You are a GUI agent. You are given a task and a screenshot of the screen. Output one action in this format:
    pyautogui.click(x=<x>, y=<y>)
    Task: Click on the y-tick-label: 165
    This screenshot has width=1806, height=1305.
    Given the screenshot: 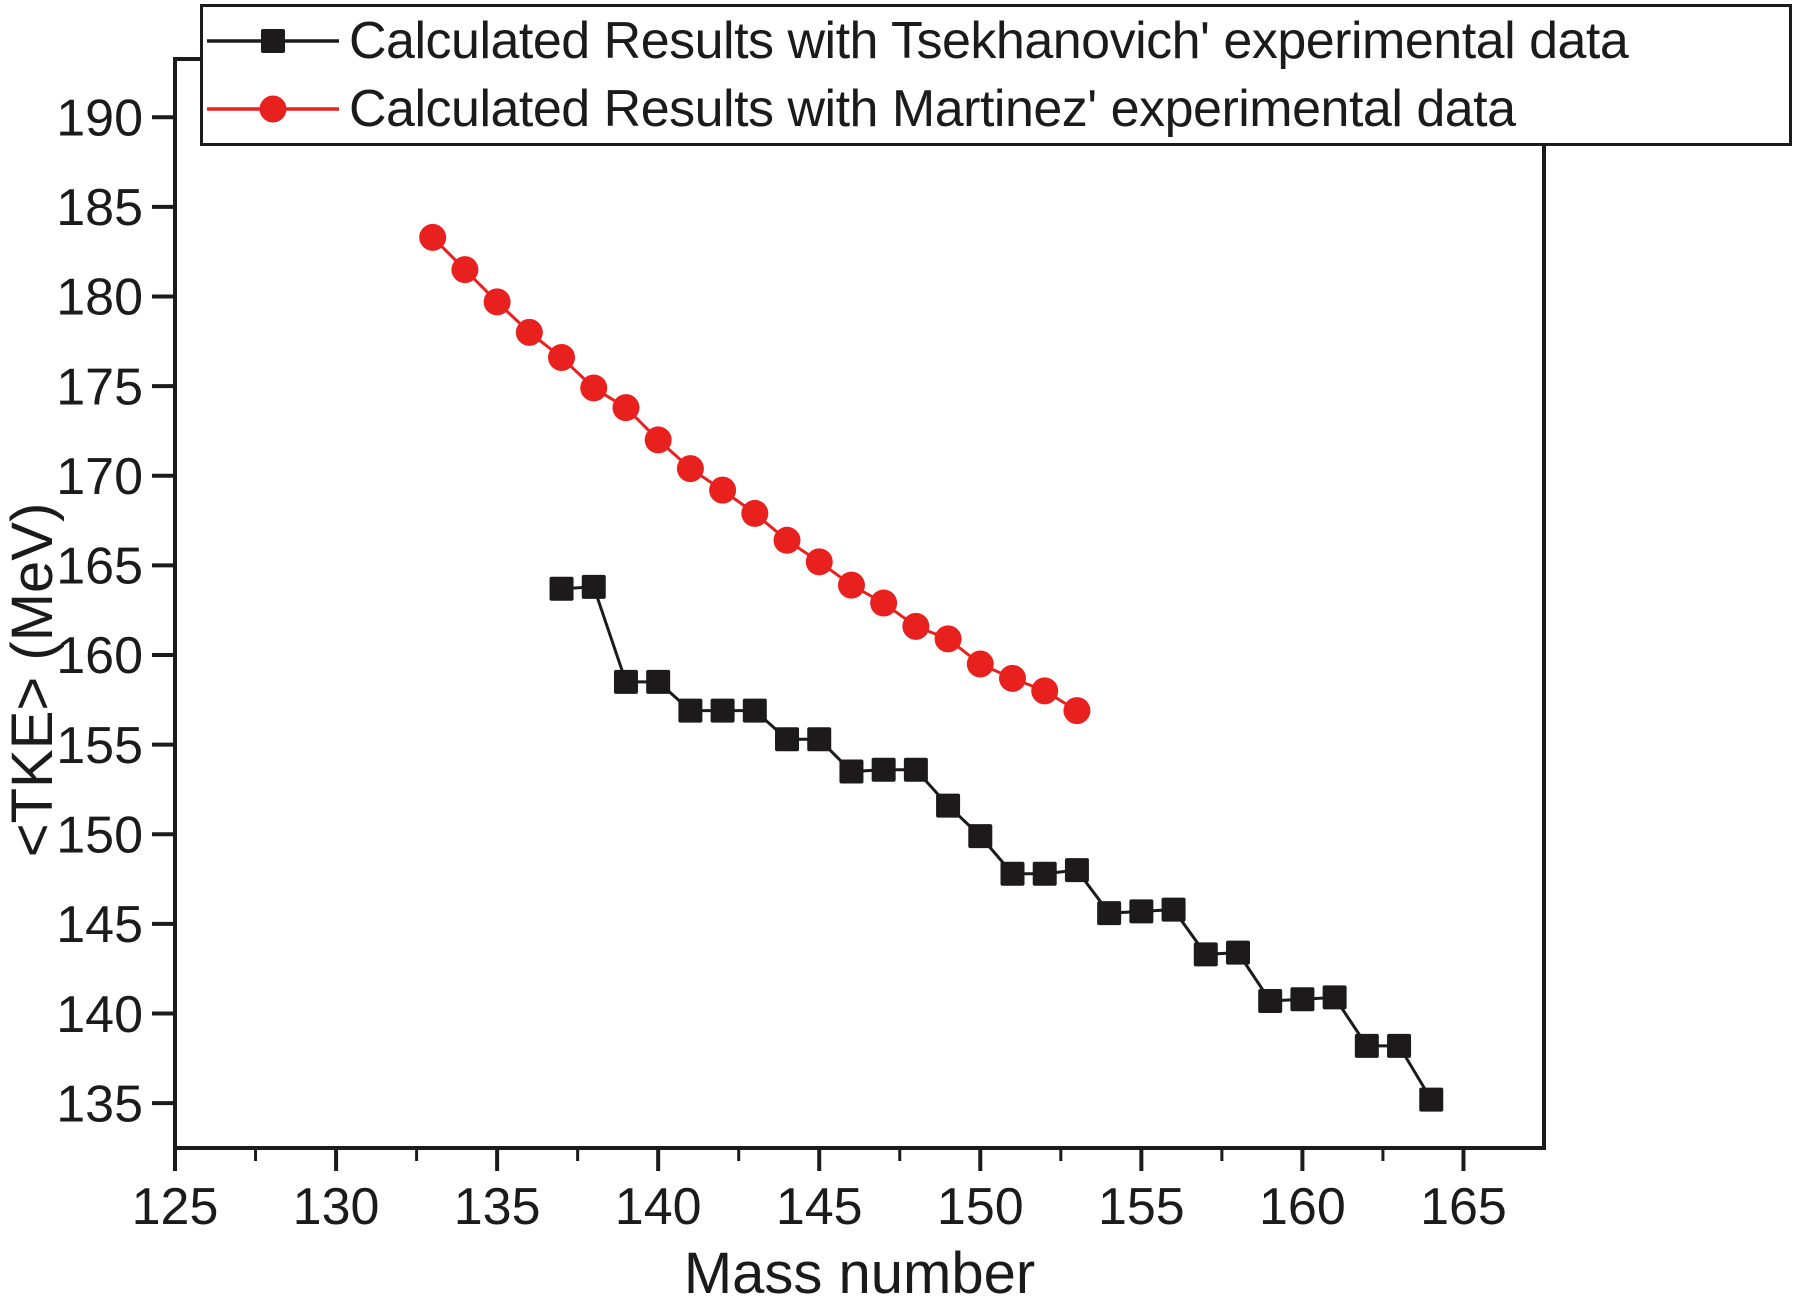 What is the action you would take?
    pyautogui.click(x=99, y=567)
    